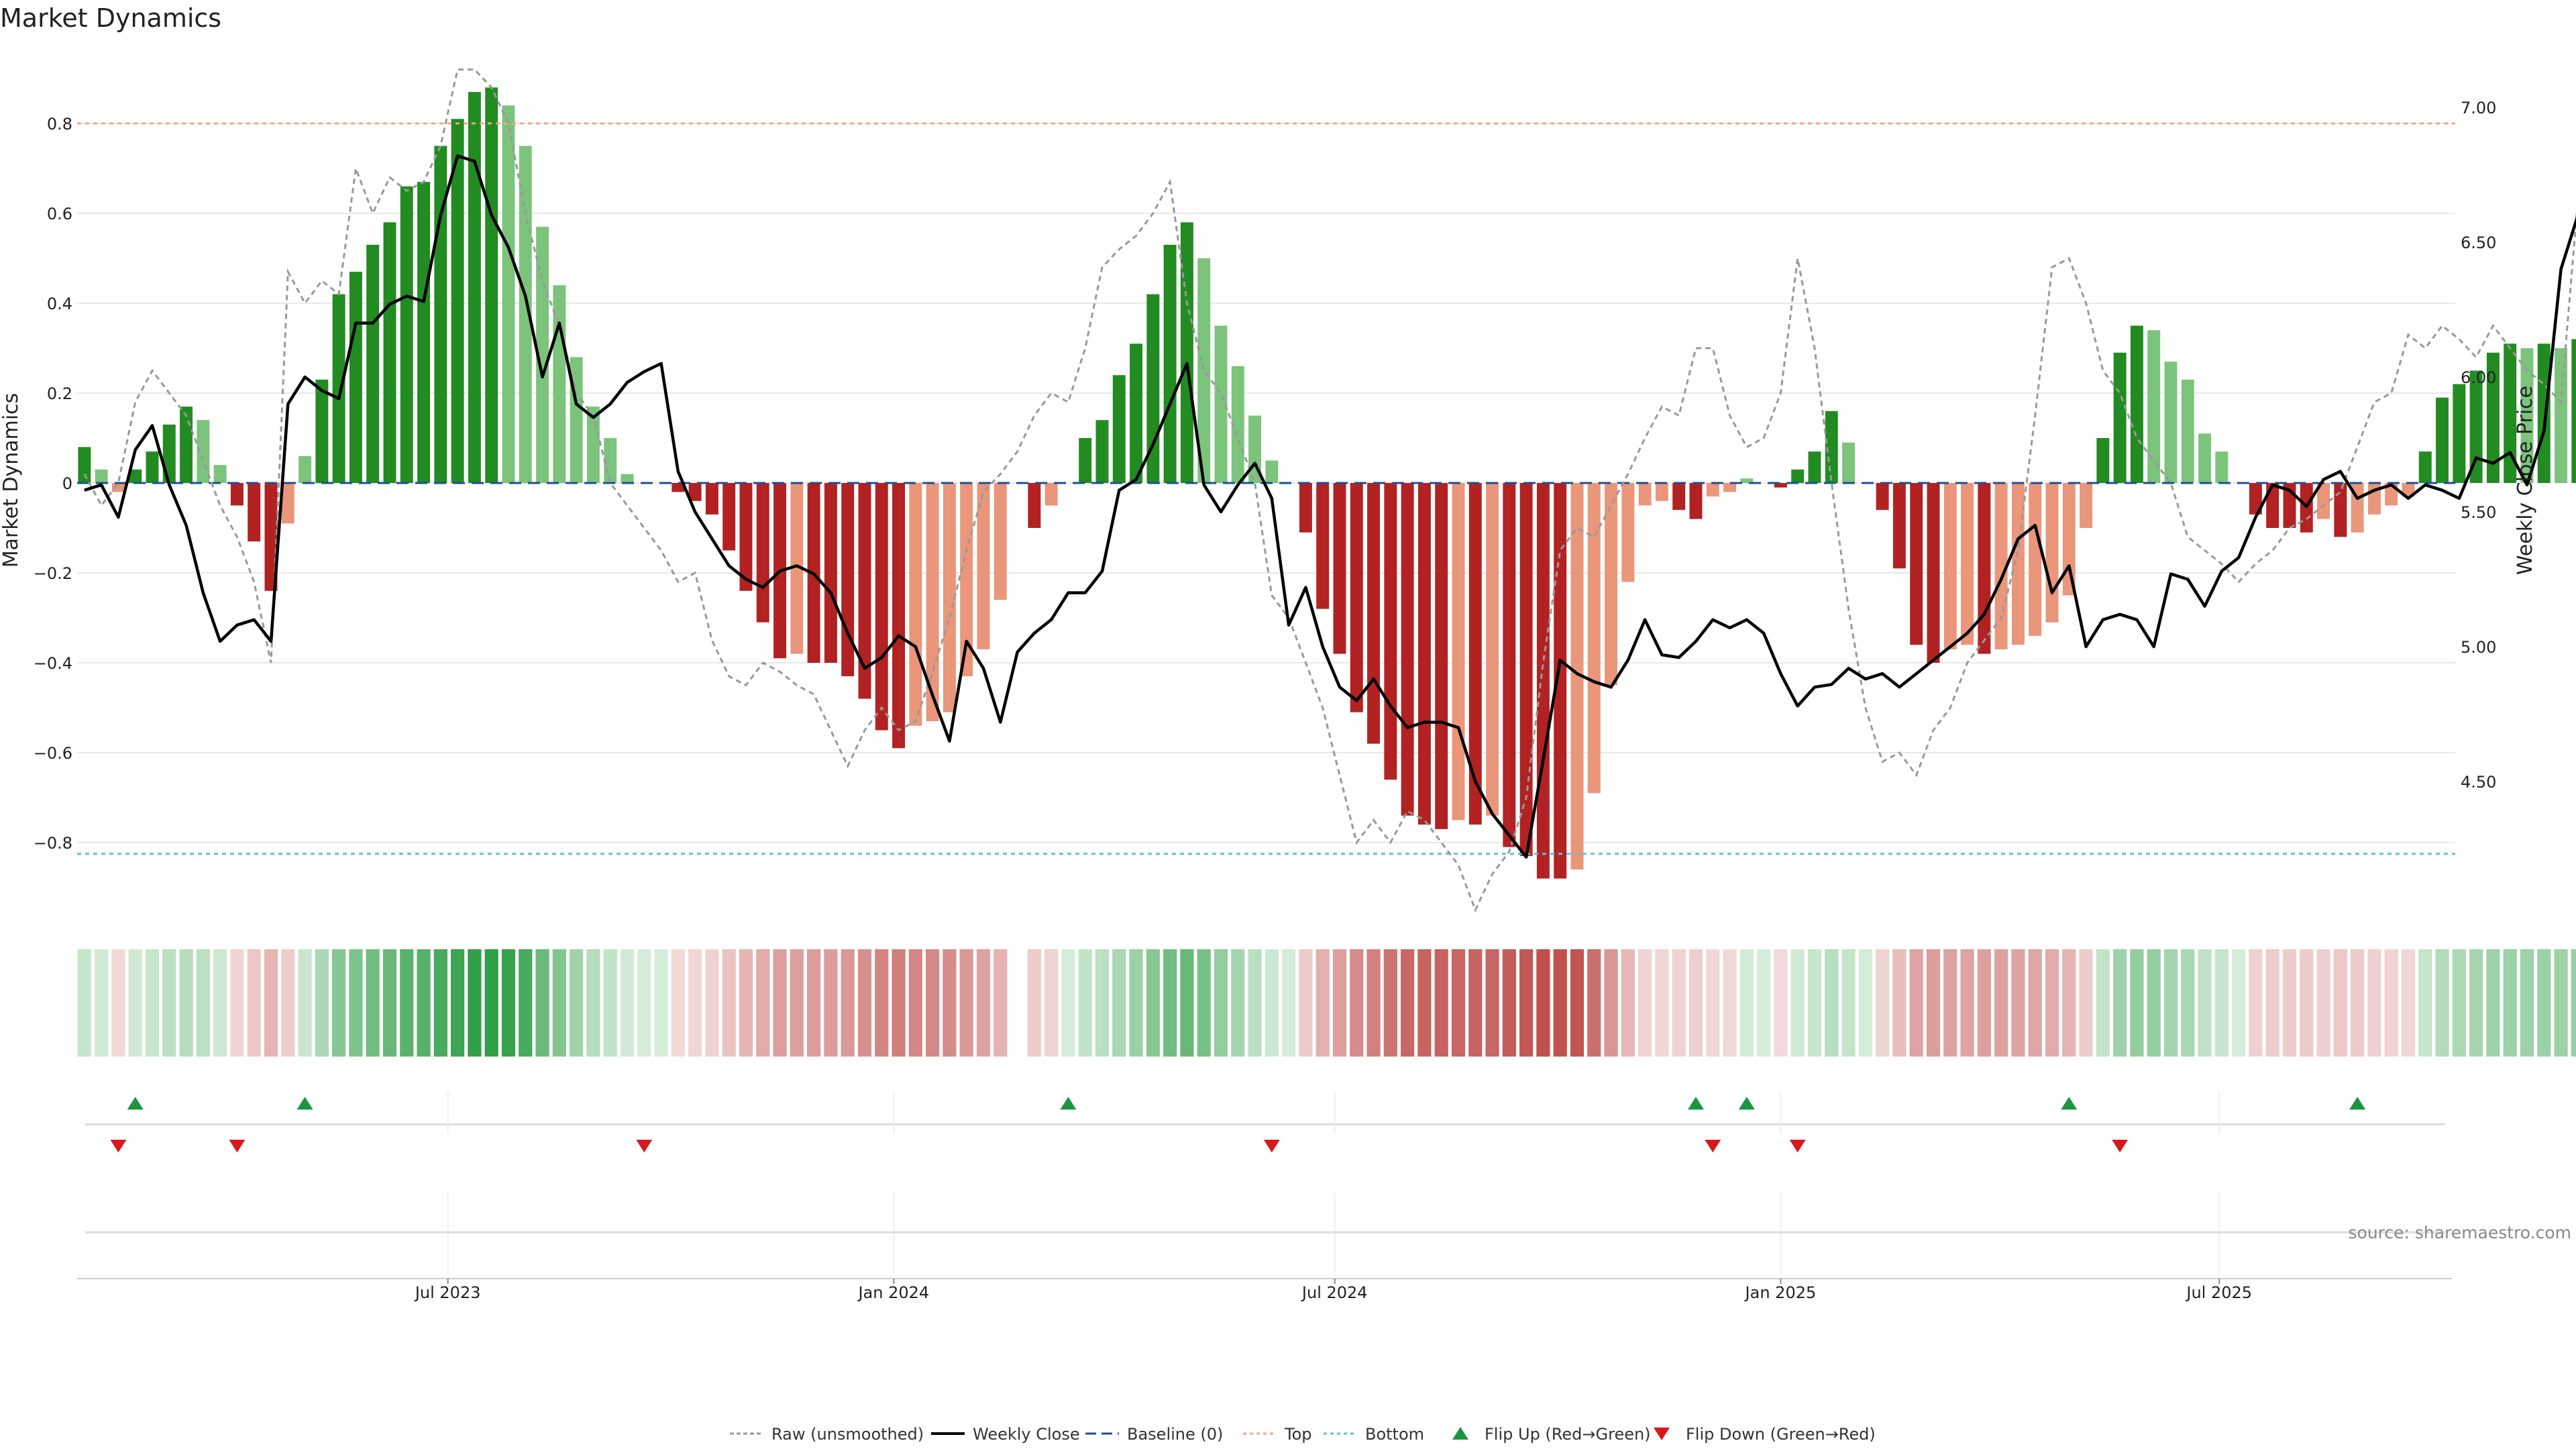 The width and height of the screenshot is (2576, 1449). What do you see at coordinates (53, 484) in the screenshot?
I see `left-axis-ticks: 0.8 0.6 0.4 0.2 0 −0.2 −0.4 −0.6 −0.8` at bounding box center [53, 484].